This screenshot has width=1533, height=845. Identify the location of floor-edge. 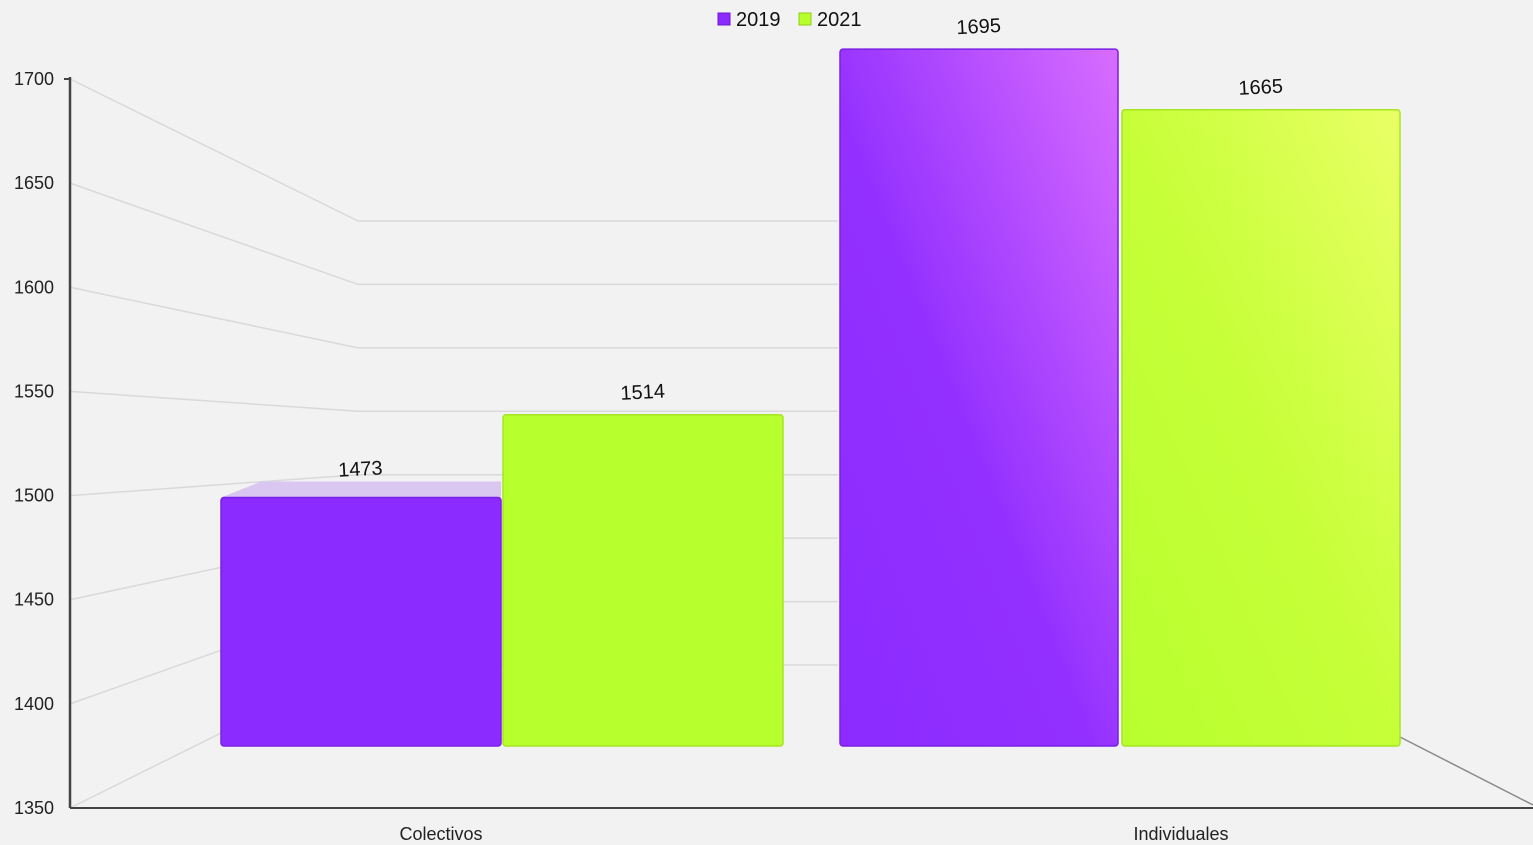
(1466, 771).